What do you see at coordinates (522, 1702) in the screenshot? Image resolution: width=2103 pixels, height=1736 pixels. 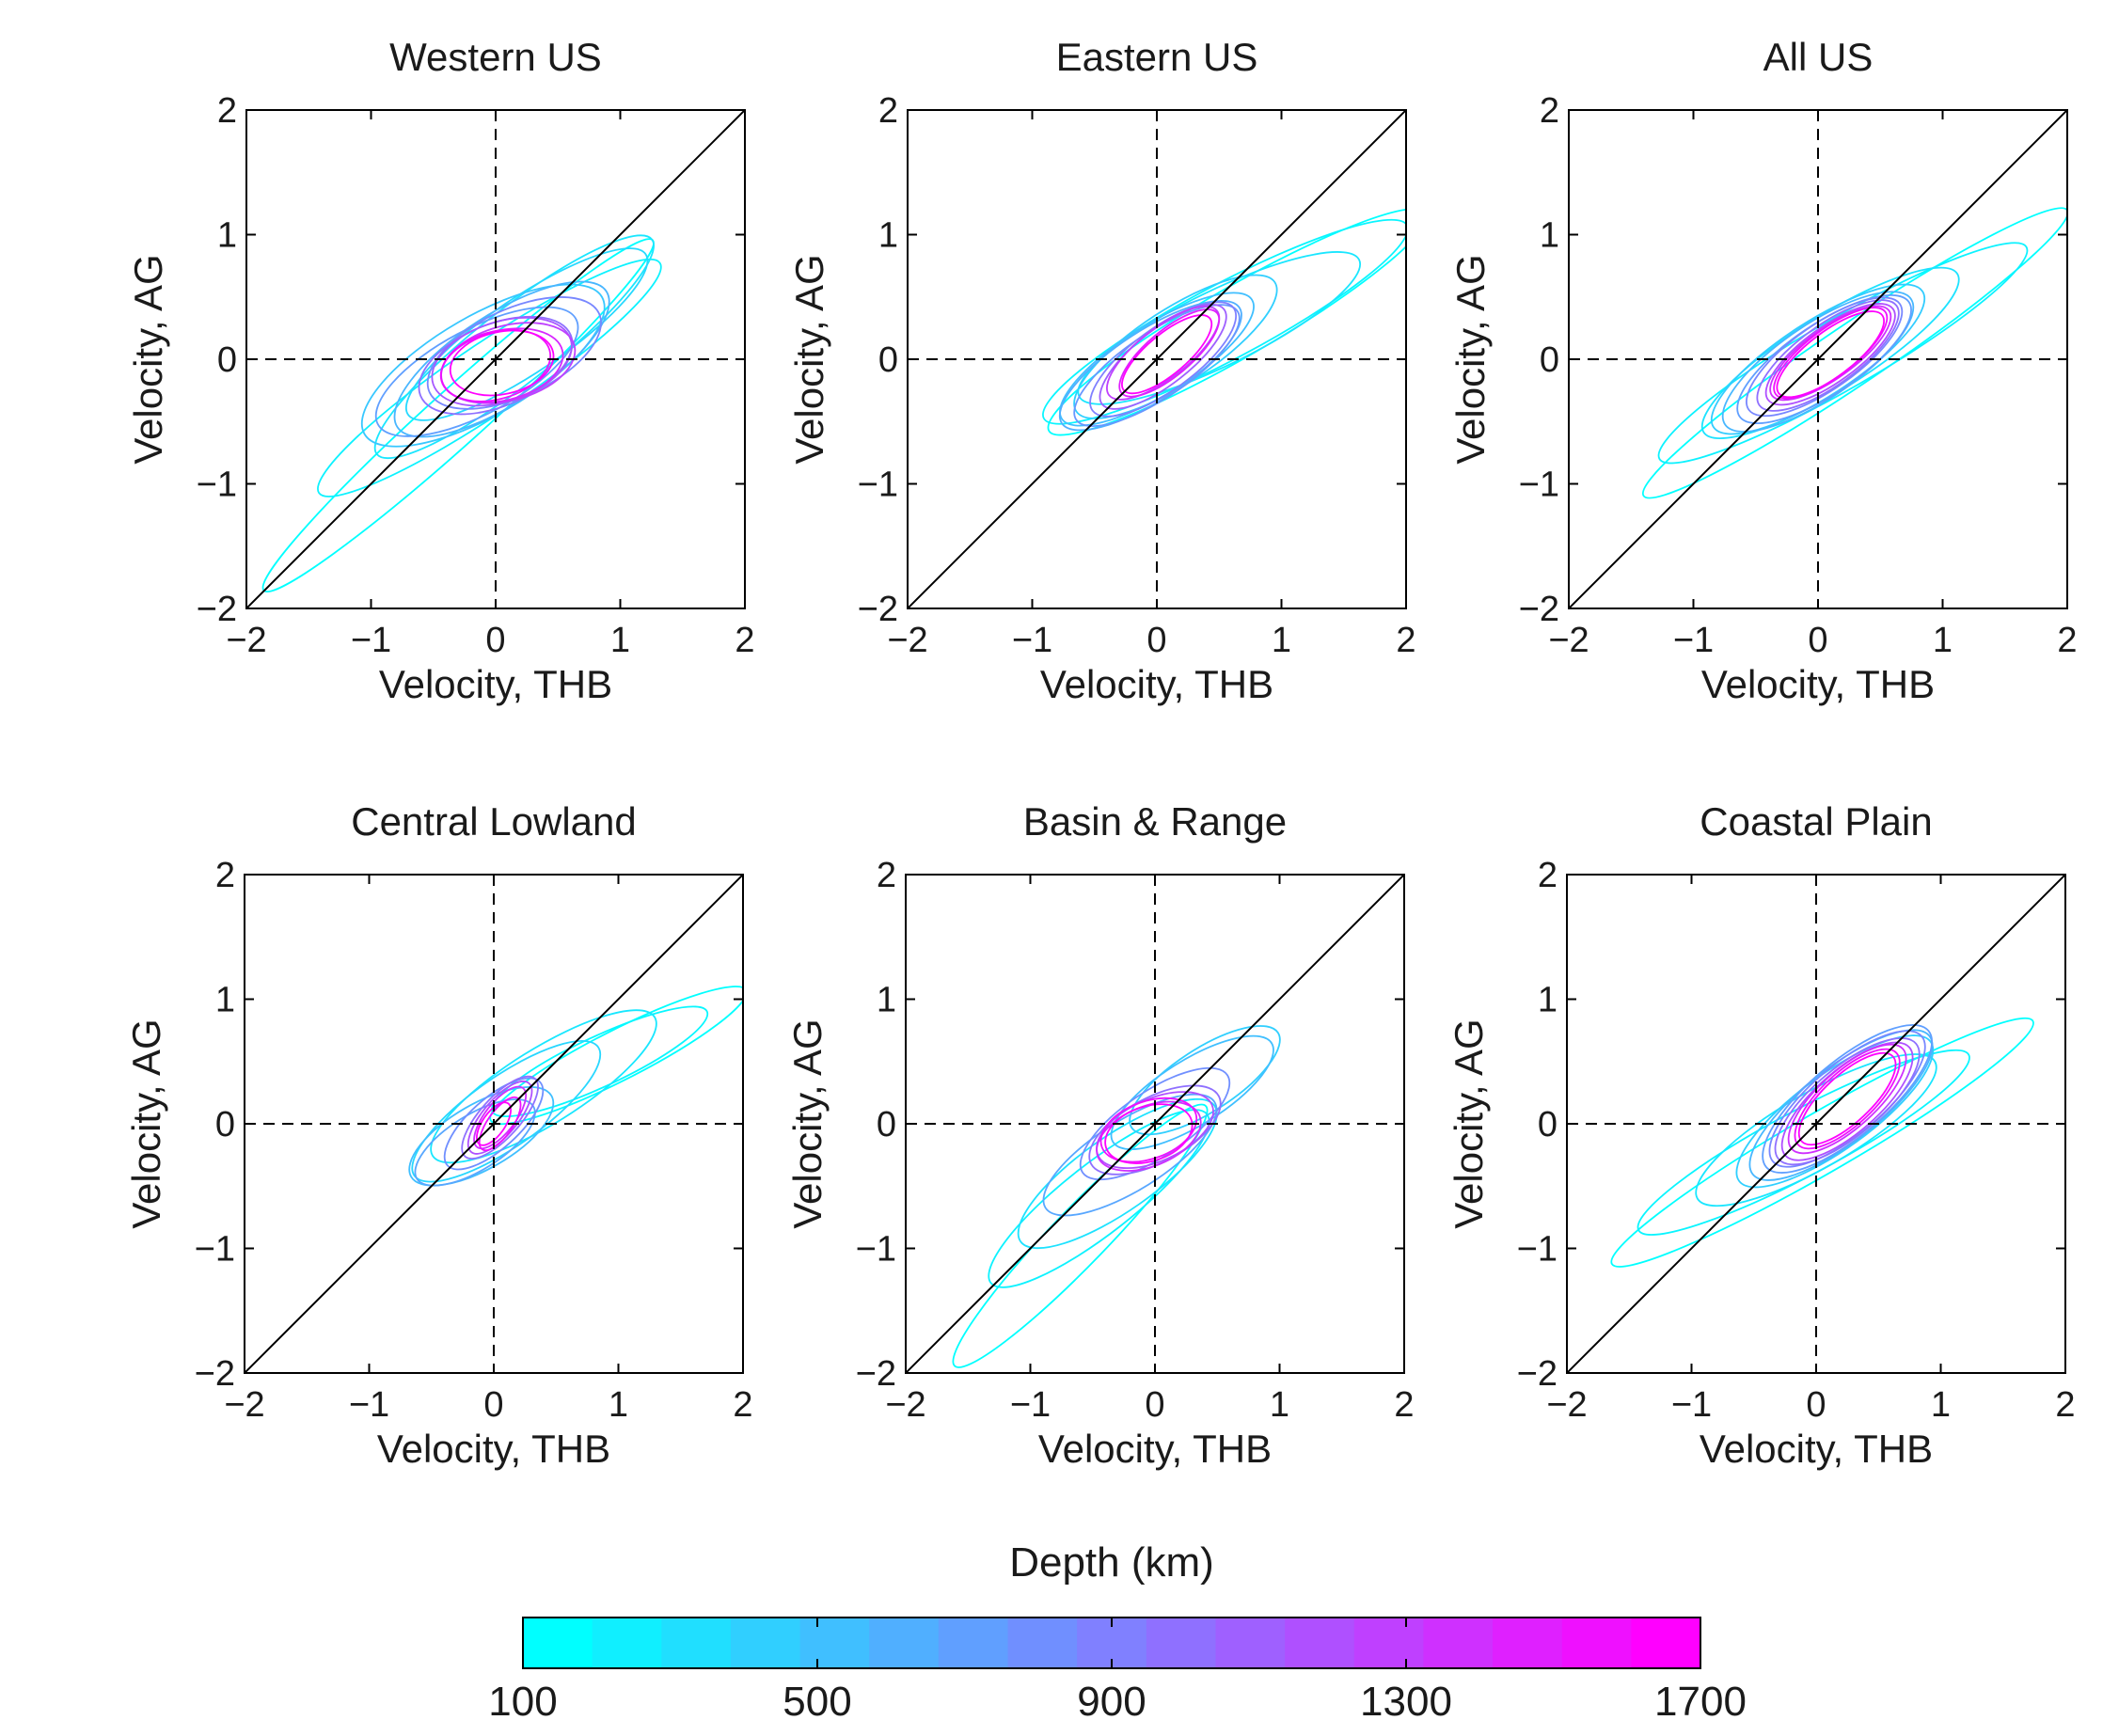 I see `colorbar-tick-label: 100` at bounding box center [522, 1702].